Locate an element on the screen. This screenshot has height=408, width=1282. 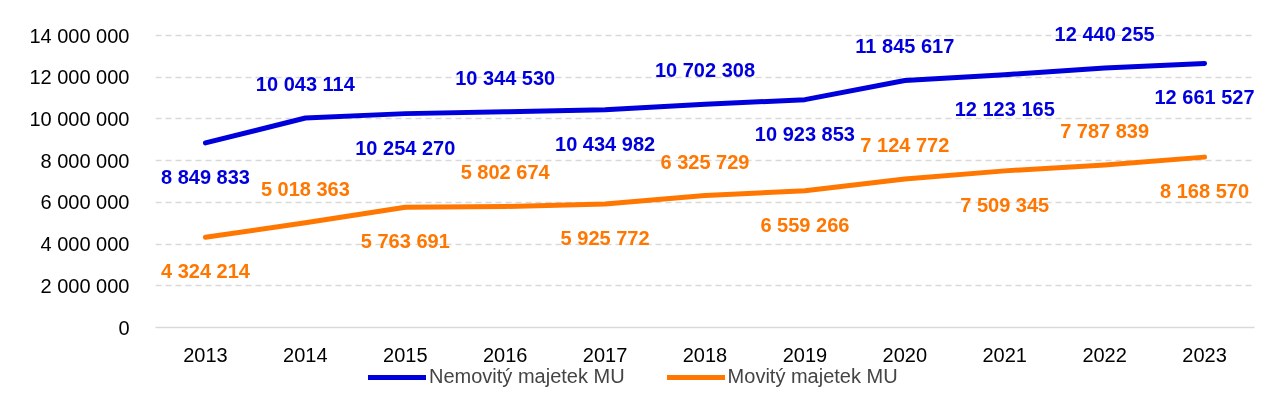
data-label: 7 124 772 is located at coordinates (905, 144).